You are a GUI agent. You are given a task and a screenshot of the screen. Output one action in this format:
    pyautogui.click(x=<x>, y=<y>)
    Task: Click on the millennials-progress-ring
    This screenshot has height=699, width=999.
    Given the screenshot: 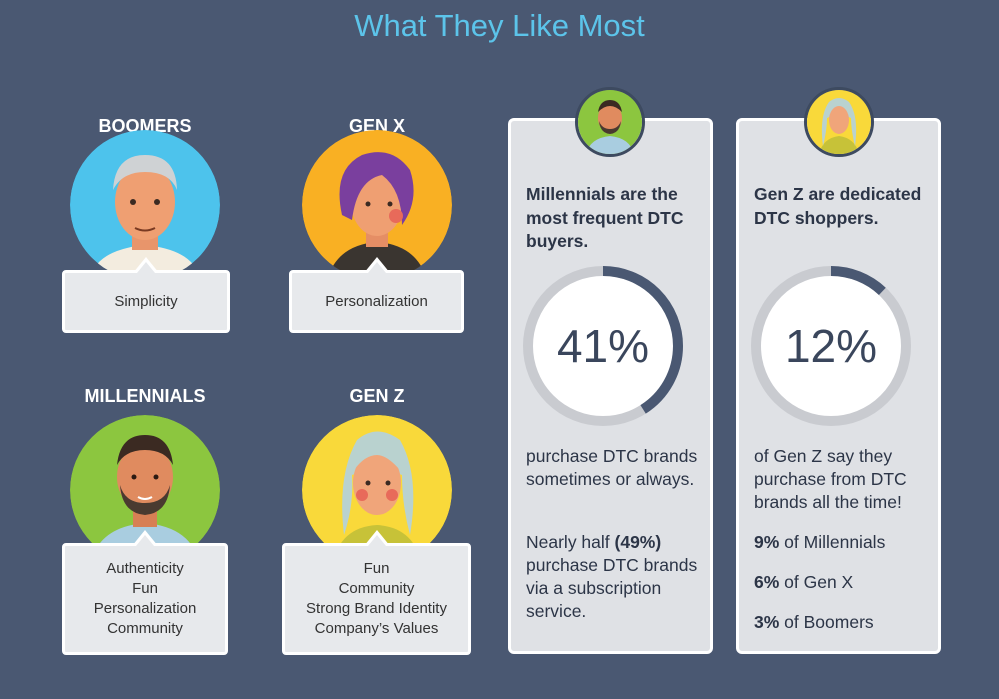 What is the action you would take?
    pyautogui.click(x=603, y=346)
    